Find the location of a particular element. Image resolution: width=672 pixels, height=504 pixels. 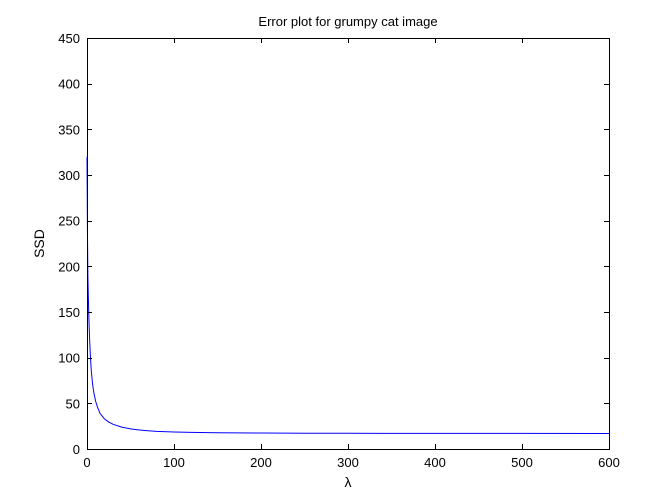

y-tick-label: 250 is located at coordinates (69, 221).